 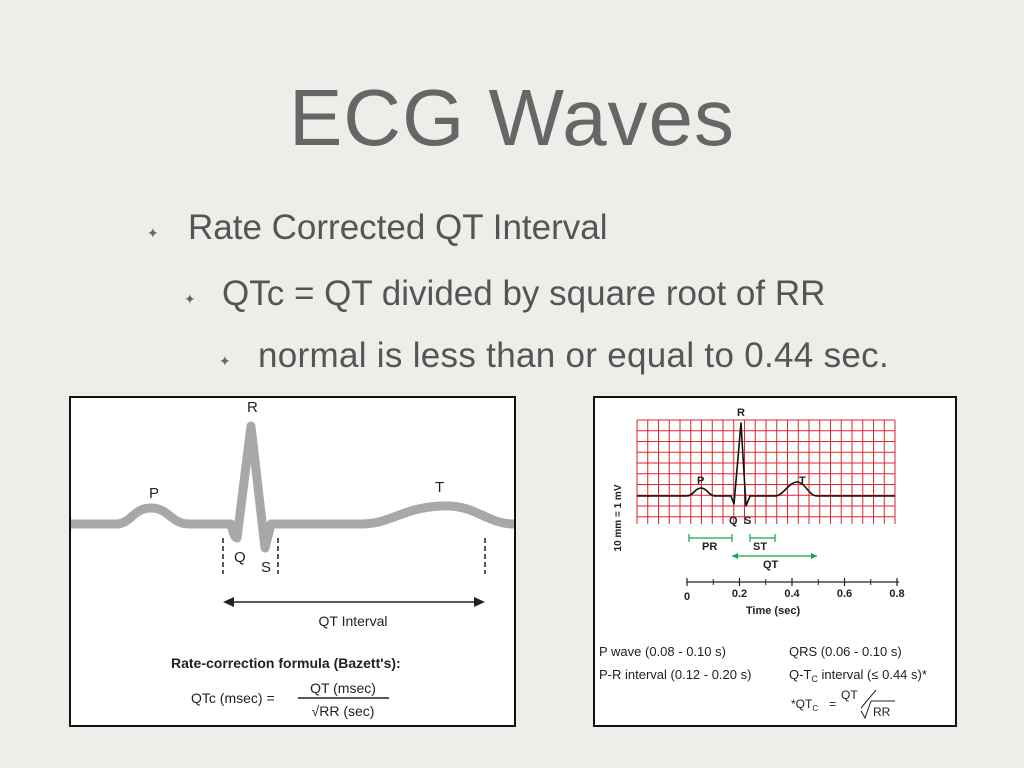 I want to click on formula-denominator: √RR (sec), so click(x=343, y=711).